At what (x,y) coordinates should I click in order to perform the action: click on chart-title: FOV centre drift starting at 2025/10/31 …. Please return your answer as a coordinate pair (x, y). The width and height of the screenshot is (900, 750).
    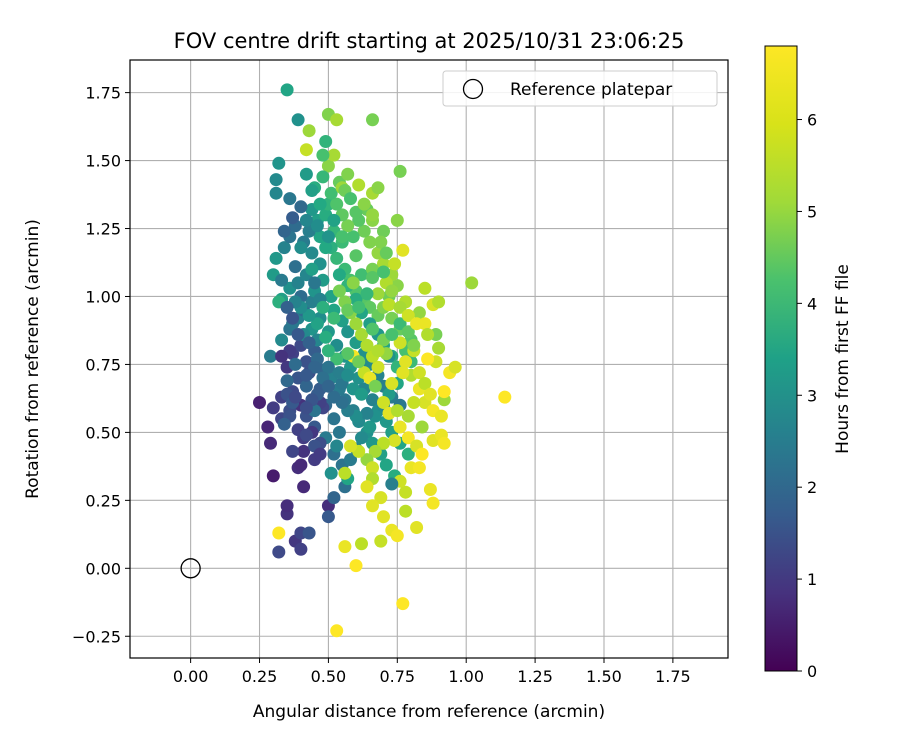
    Looking at the image, I should click on (429, 41).